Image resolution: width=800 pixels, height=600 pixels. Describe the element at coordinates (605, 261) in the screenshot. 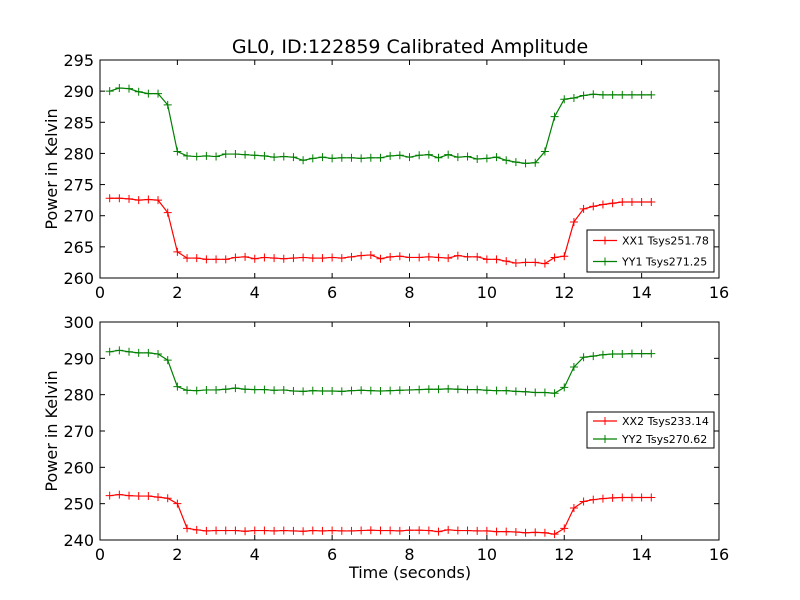

I see `top-legend-marker` at that location.